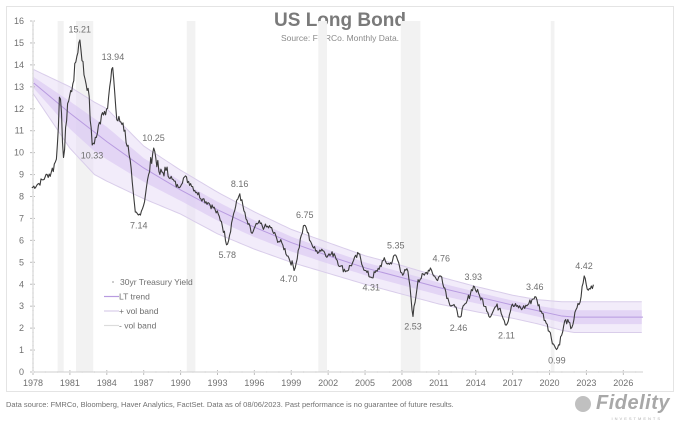  Describe the element at coordinates (139, 225) in the screenshot. I see `data-label: 7.14` at that location.